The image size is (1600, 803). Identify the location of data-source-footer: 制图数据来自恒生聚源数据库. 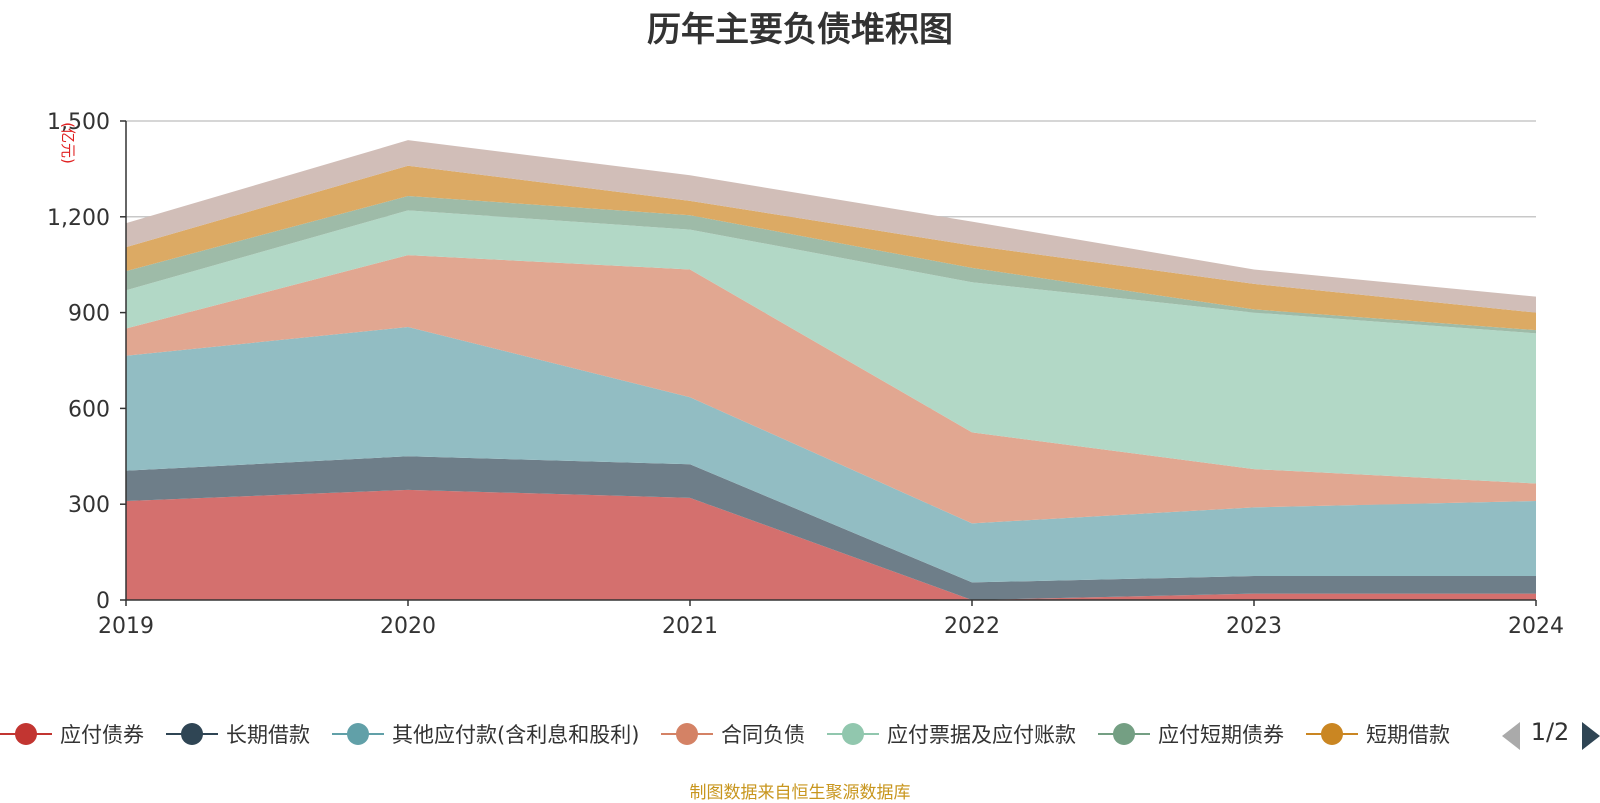
(800, 793).